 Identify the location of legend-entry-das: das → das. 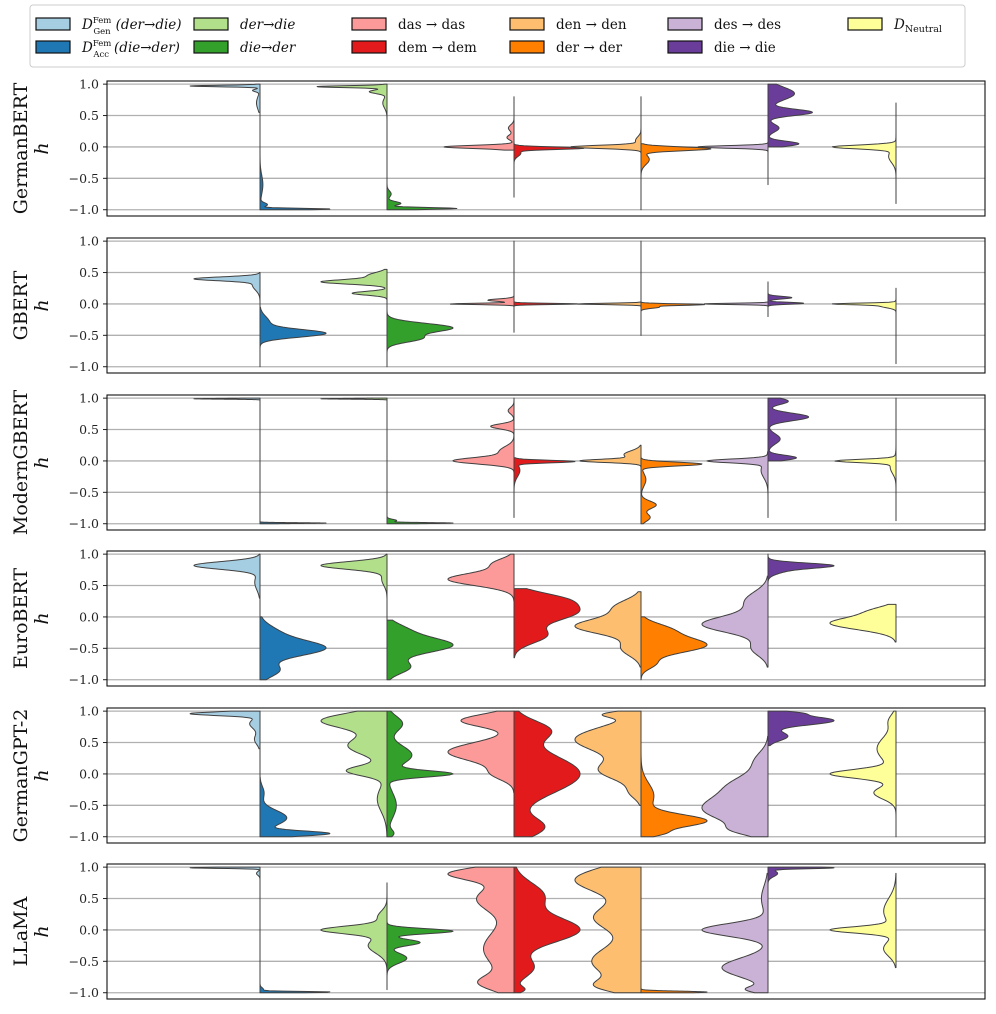
(408, 25).